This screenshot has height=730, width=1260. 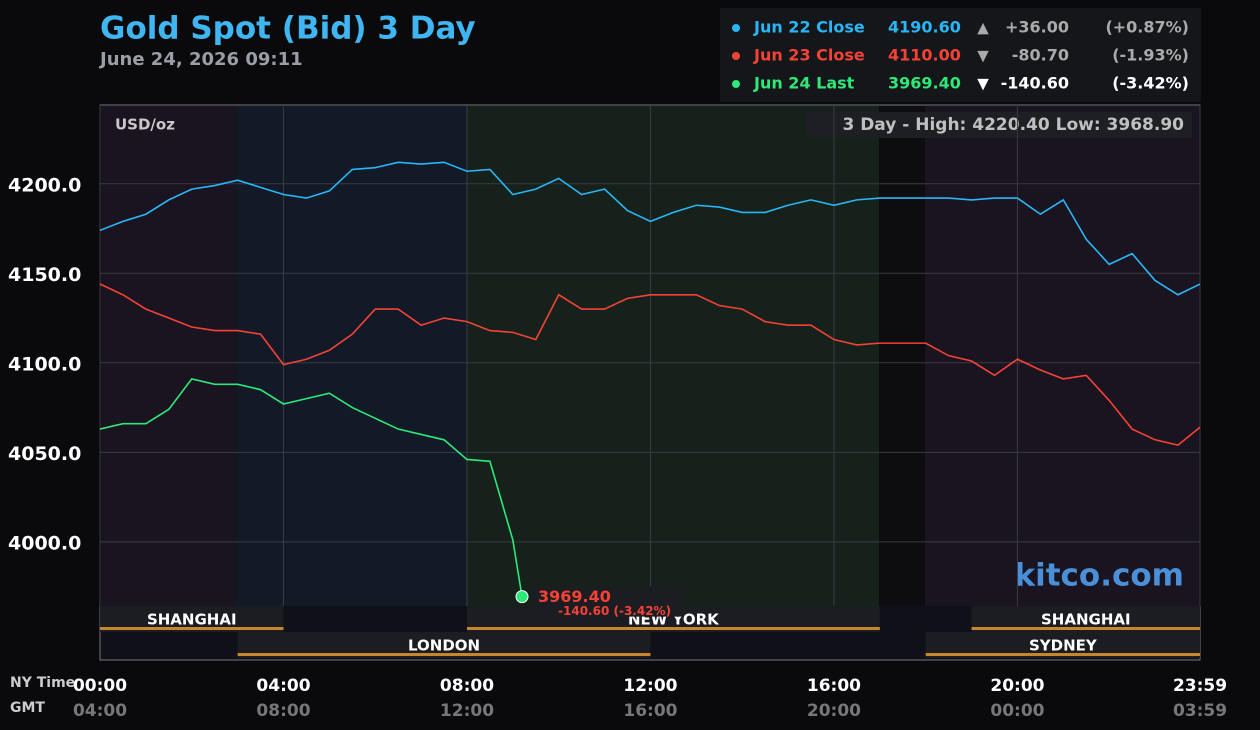 I want to click on last-change: -140.60 (-3.42%), so click(x=614, y=611).